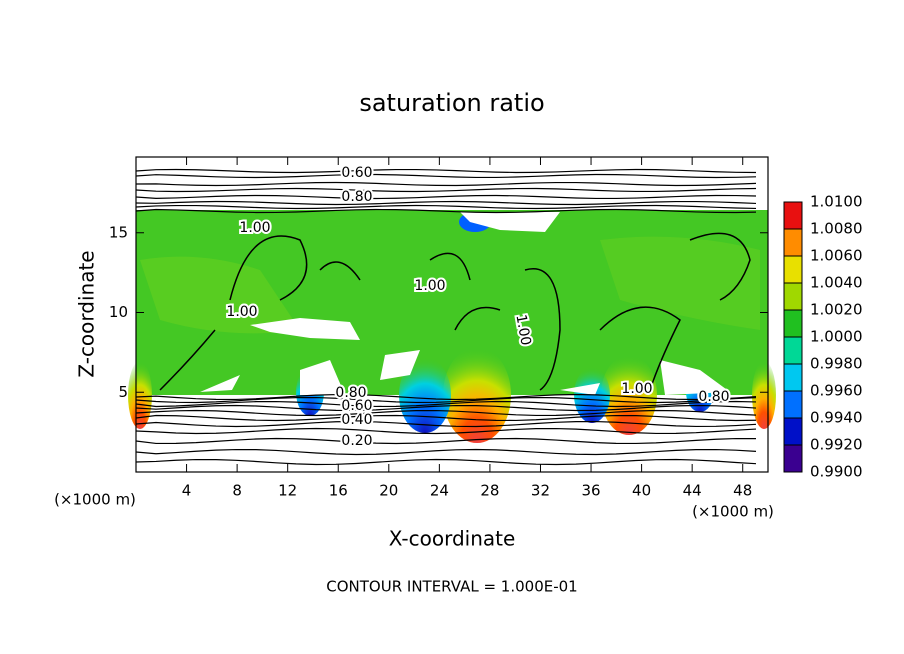 The width and height of the screenshot is (904, 654). What do you see at coordinates (439, 491) in the screenshot?
I see `x-tick-label: 24` at bounding box center [439, 491].